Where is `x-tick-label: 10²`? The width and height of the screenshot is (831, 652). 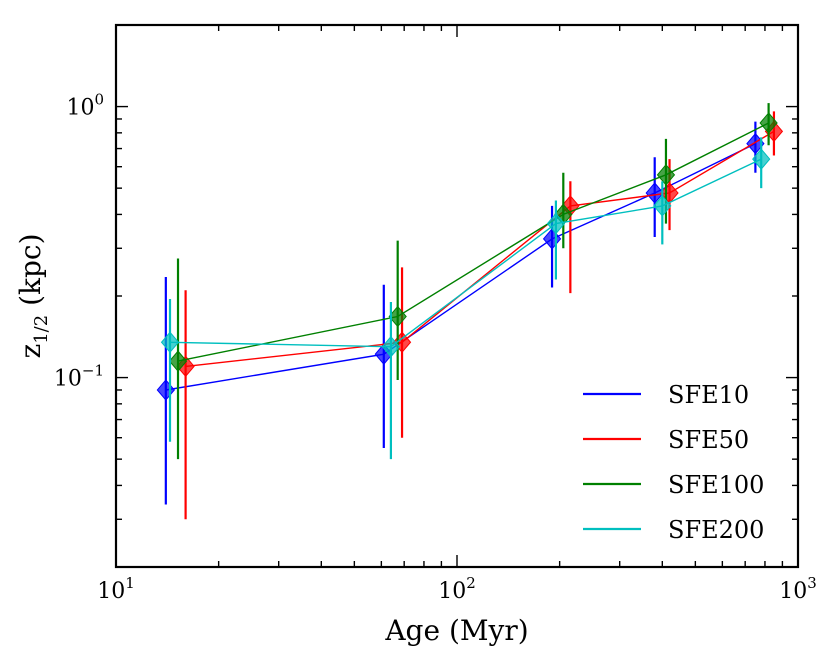 x-tick-label: 10² is located at coordinates (457, 589).